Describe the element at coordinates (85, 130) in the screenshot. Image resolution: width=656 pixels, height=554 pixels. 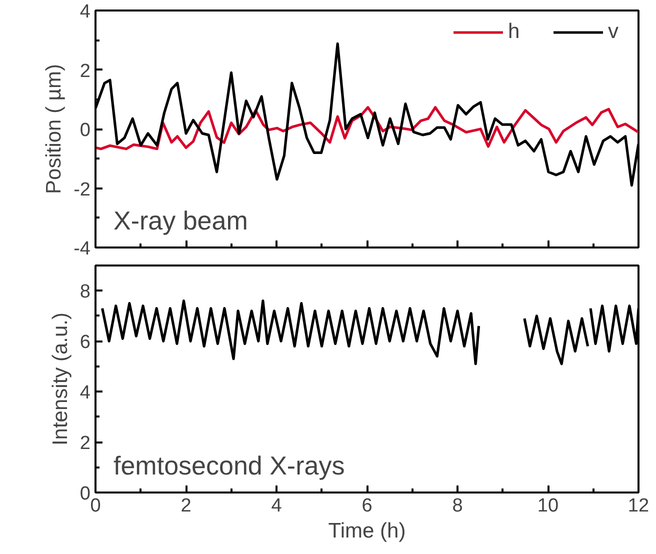
I see `y-tick-label: 0` at that location.